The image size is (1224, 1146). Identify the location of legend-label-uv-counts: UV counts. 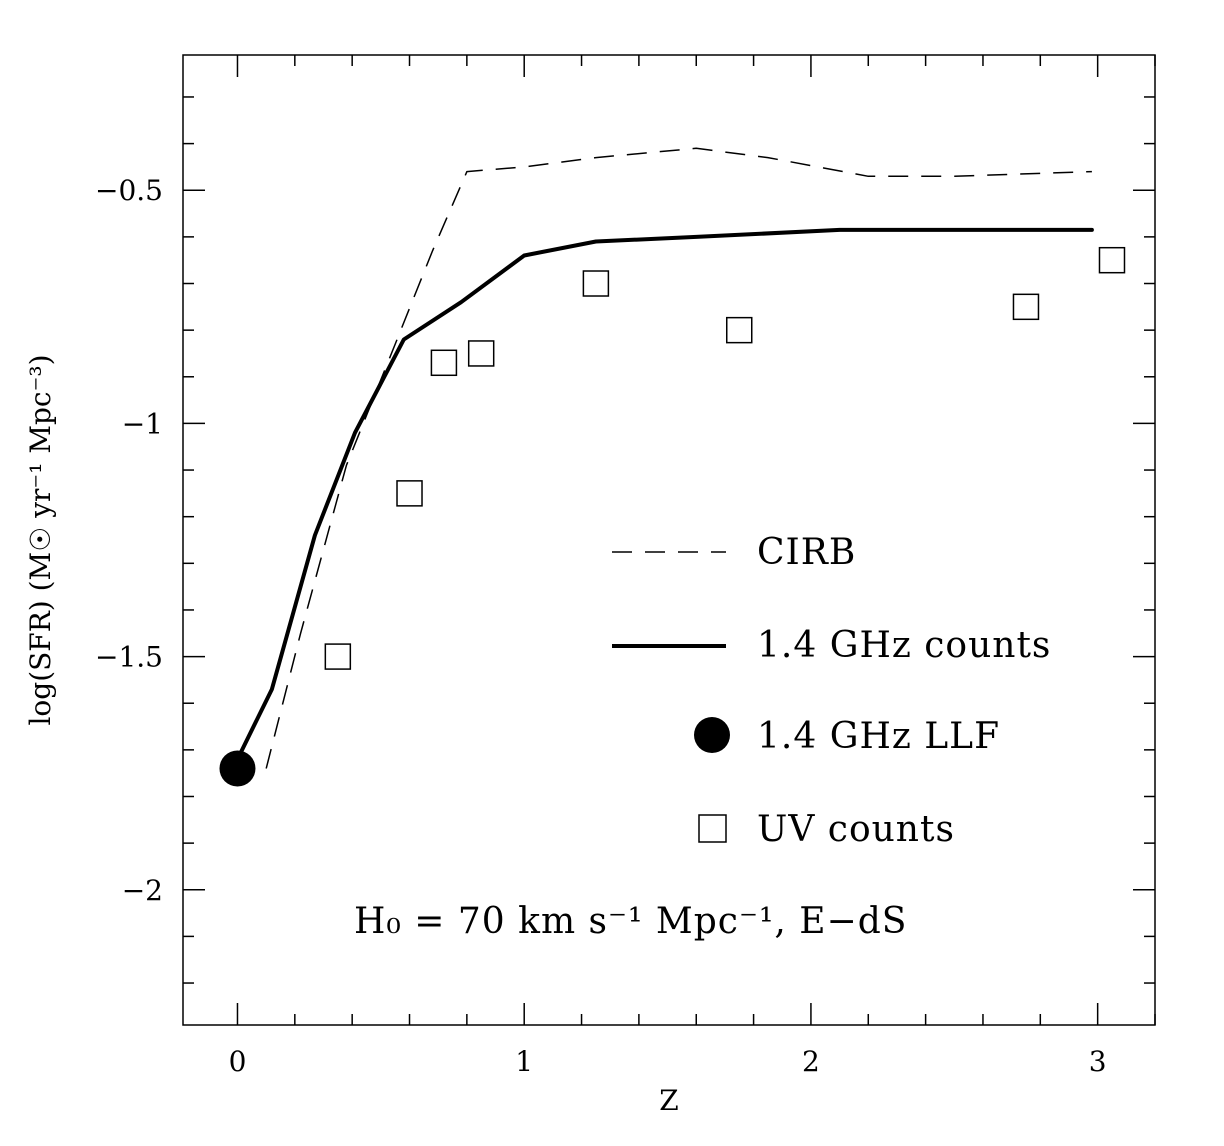
(856, 829).